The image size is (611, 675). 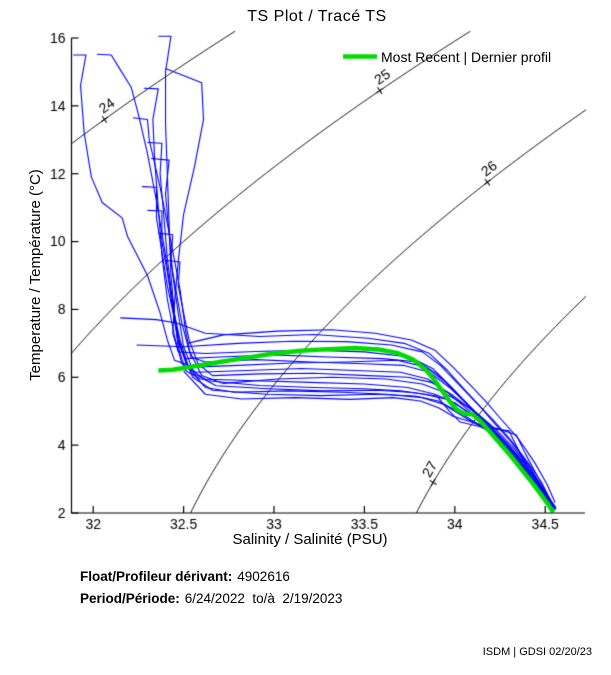 What do you see at coordinates (130, 598) in the screenshot?
I see `period-label: Period/Période:` at bounding box center [130, 598].